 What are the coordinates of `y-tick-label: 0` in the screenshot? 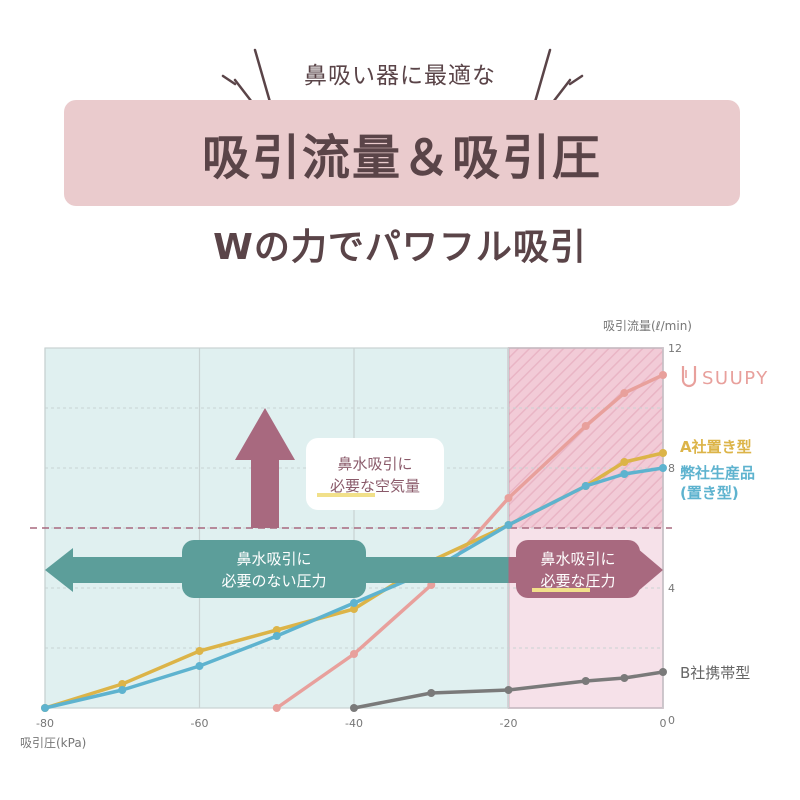 It's located at (671, 720).